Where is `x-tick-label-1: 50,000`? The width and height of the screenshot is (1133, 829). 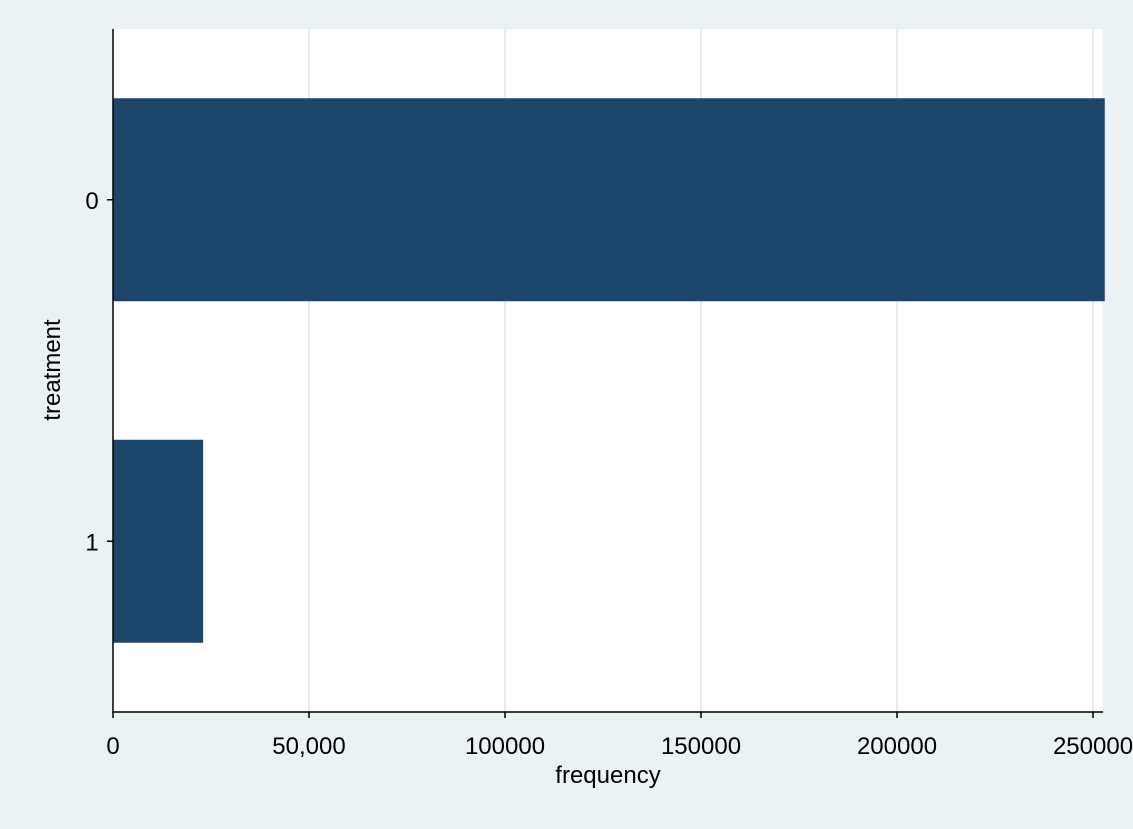 x-tick-label-1: 50,000 is located at coordinates (308, 746).